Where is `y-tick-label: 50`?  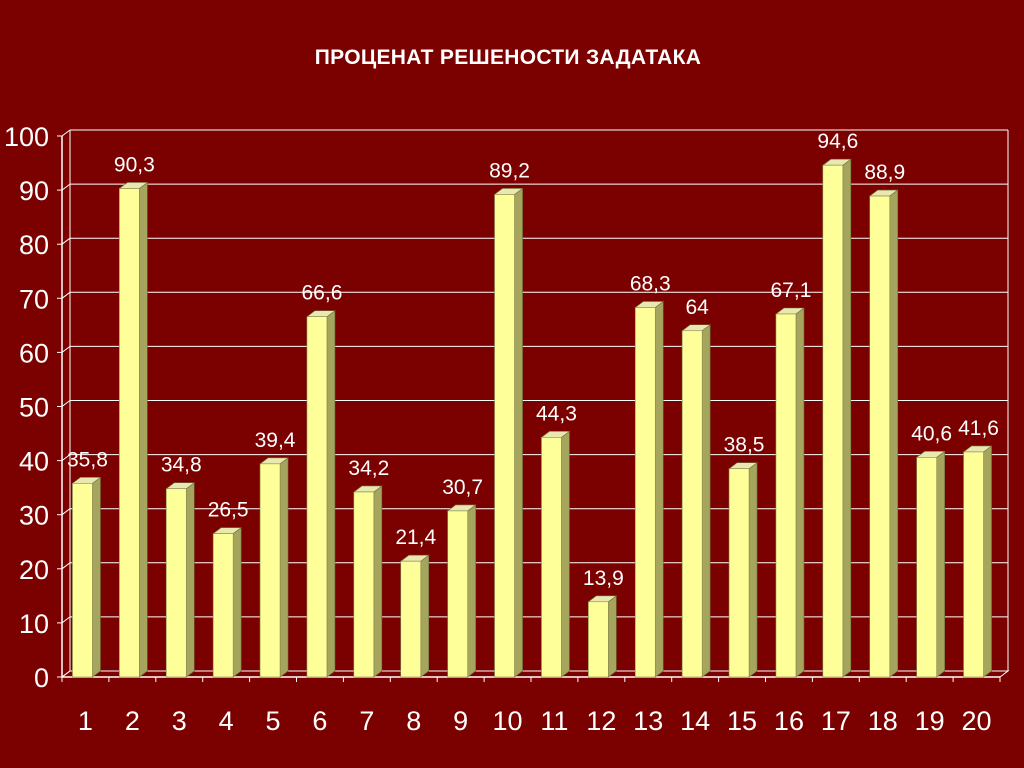
y-tick-label: 50 is located at coordinates (34, 408).